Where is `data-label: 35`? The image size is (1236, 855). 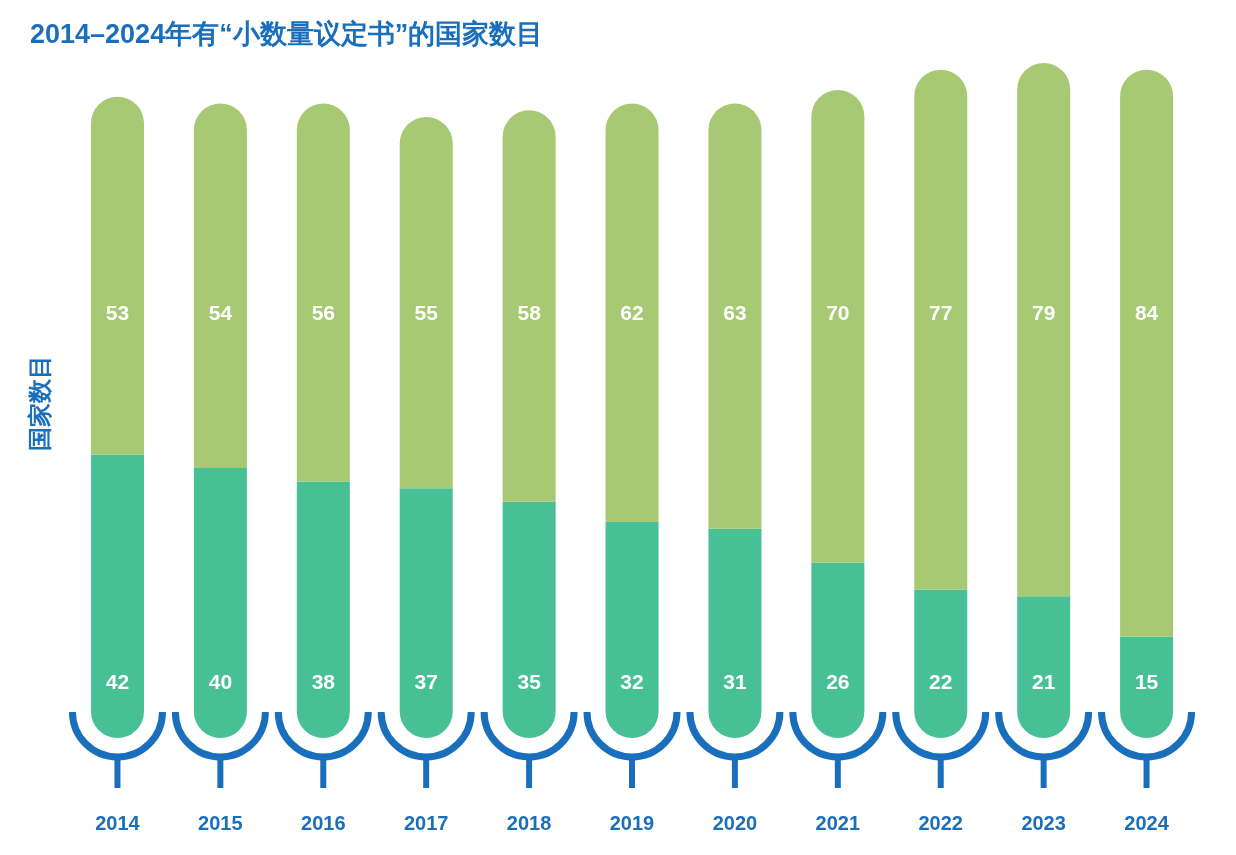
data-label: 35 is located at coordinates (529, 681).